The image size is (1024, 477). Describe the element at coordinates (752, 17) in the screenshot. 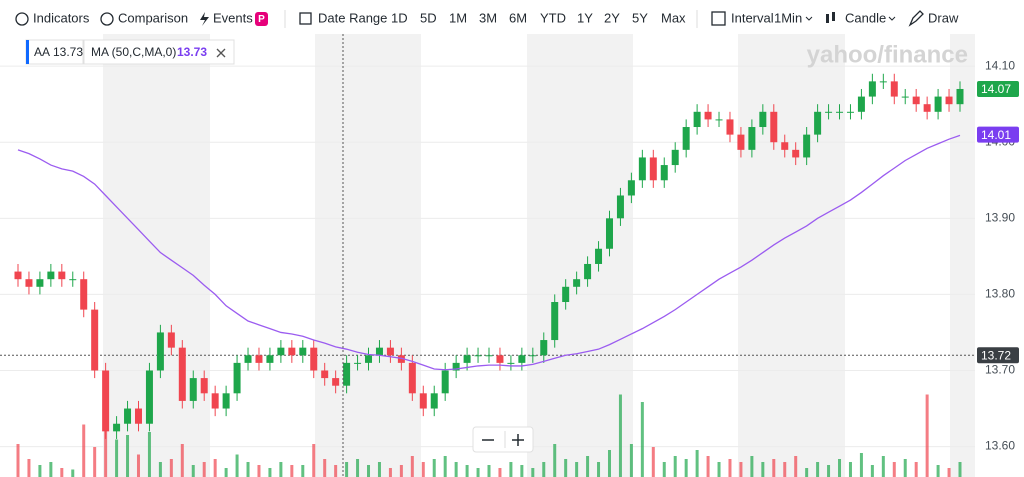

I see `toolbar-item: Interval` at that location.